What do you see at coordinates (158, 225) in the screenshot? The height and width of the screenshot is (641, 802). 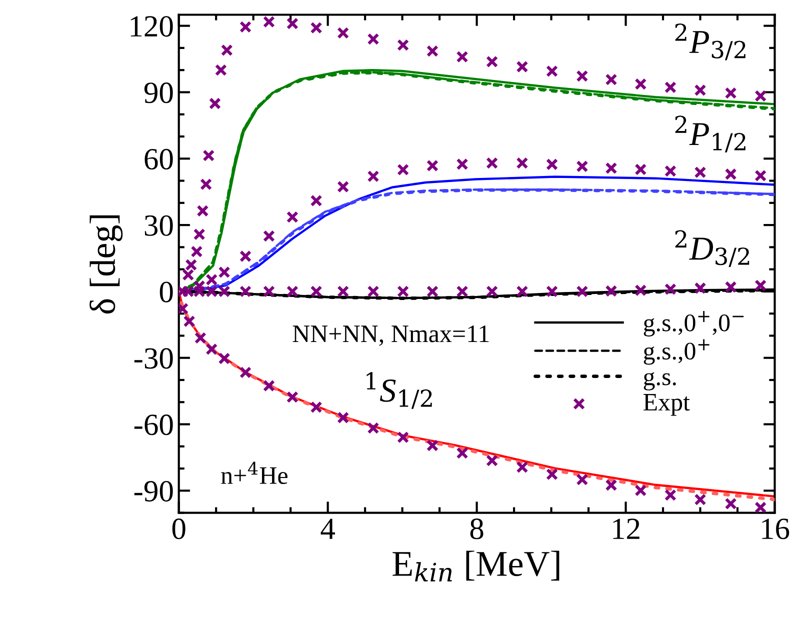 I see `y-tick-label: 30` at bounding box center [158, 225].